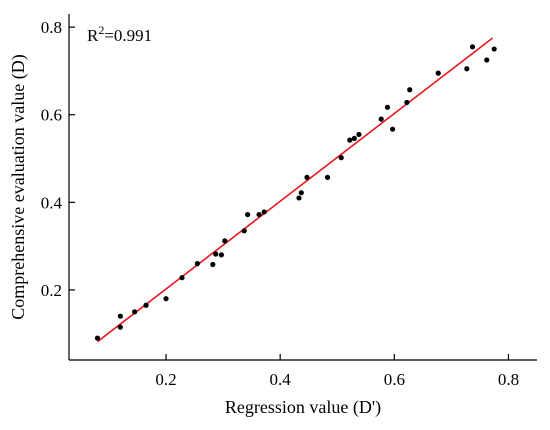 The height and width of the screenshot is (430, 550). I want to click on y-tick-label: 0.2, so click(51, 290).